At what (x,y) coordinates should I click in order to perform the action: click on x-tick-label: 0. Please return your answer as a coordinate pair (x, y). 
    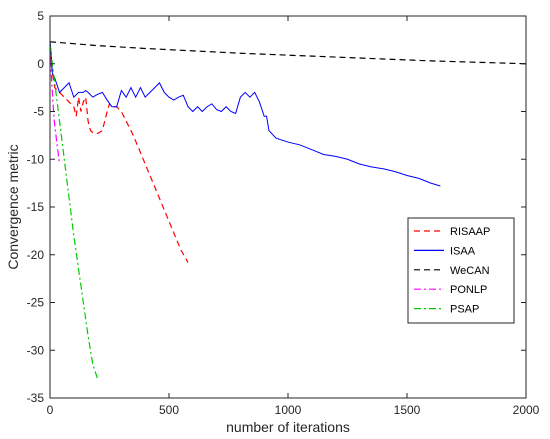
    Looking at the image, I should click on (50, 410).